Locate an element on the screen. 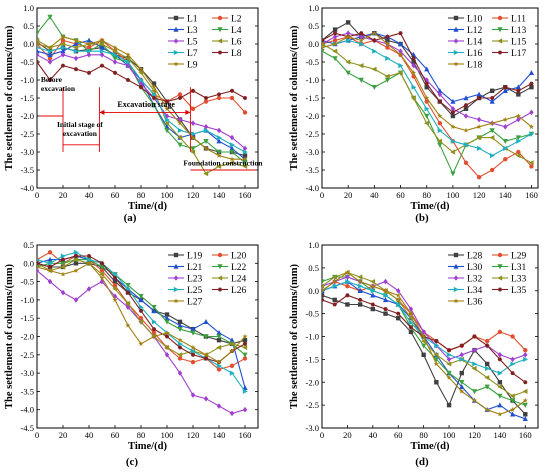 This screenshot has width=550, height=473. y-tick-label: 0.5 is located at coordinates (313, 268).